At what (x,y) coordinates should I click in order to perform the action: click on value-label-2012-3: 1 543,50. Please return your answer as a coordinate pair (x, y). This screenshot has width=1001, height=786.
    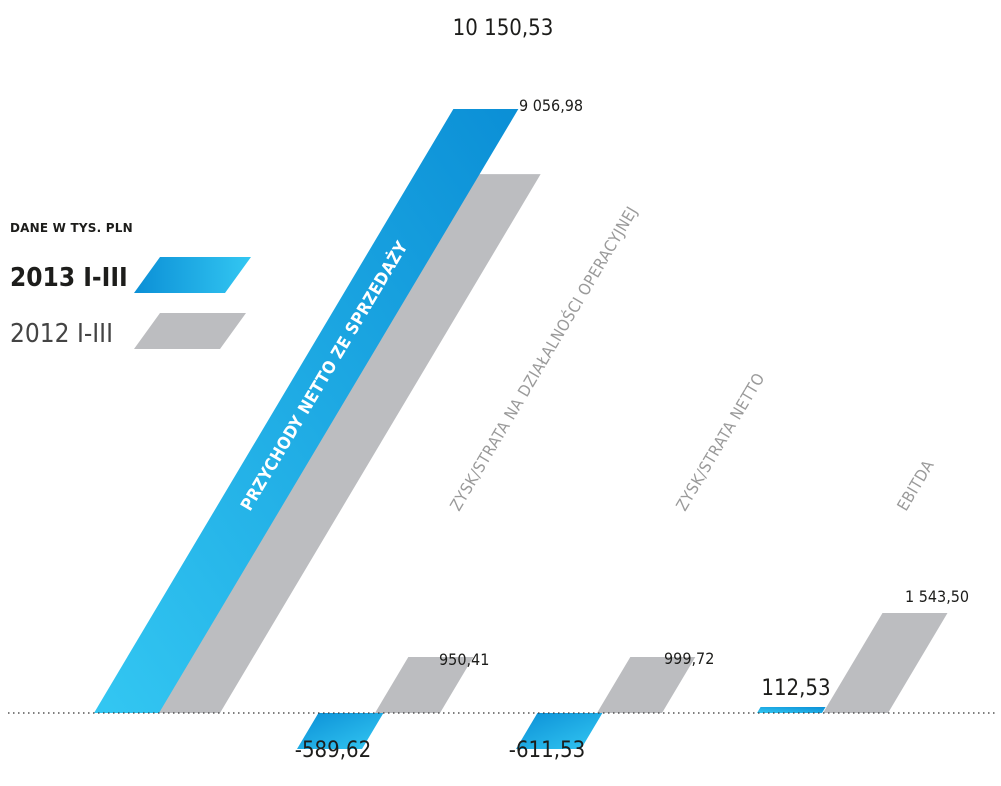
    Looking at the image, I should click on (937, 596).